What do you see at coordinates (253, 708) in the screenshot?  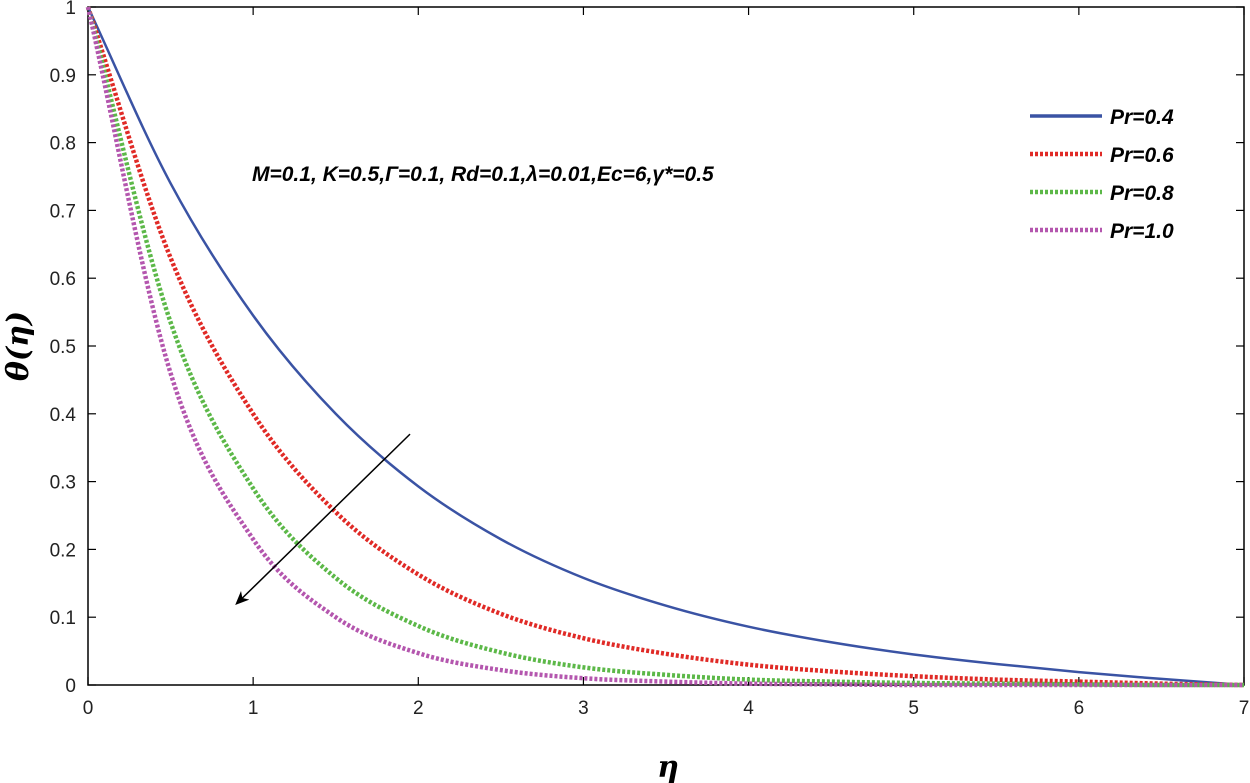 I see `x-tick-label: 1` at bounding box center [253, 708].